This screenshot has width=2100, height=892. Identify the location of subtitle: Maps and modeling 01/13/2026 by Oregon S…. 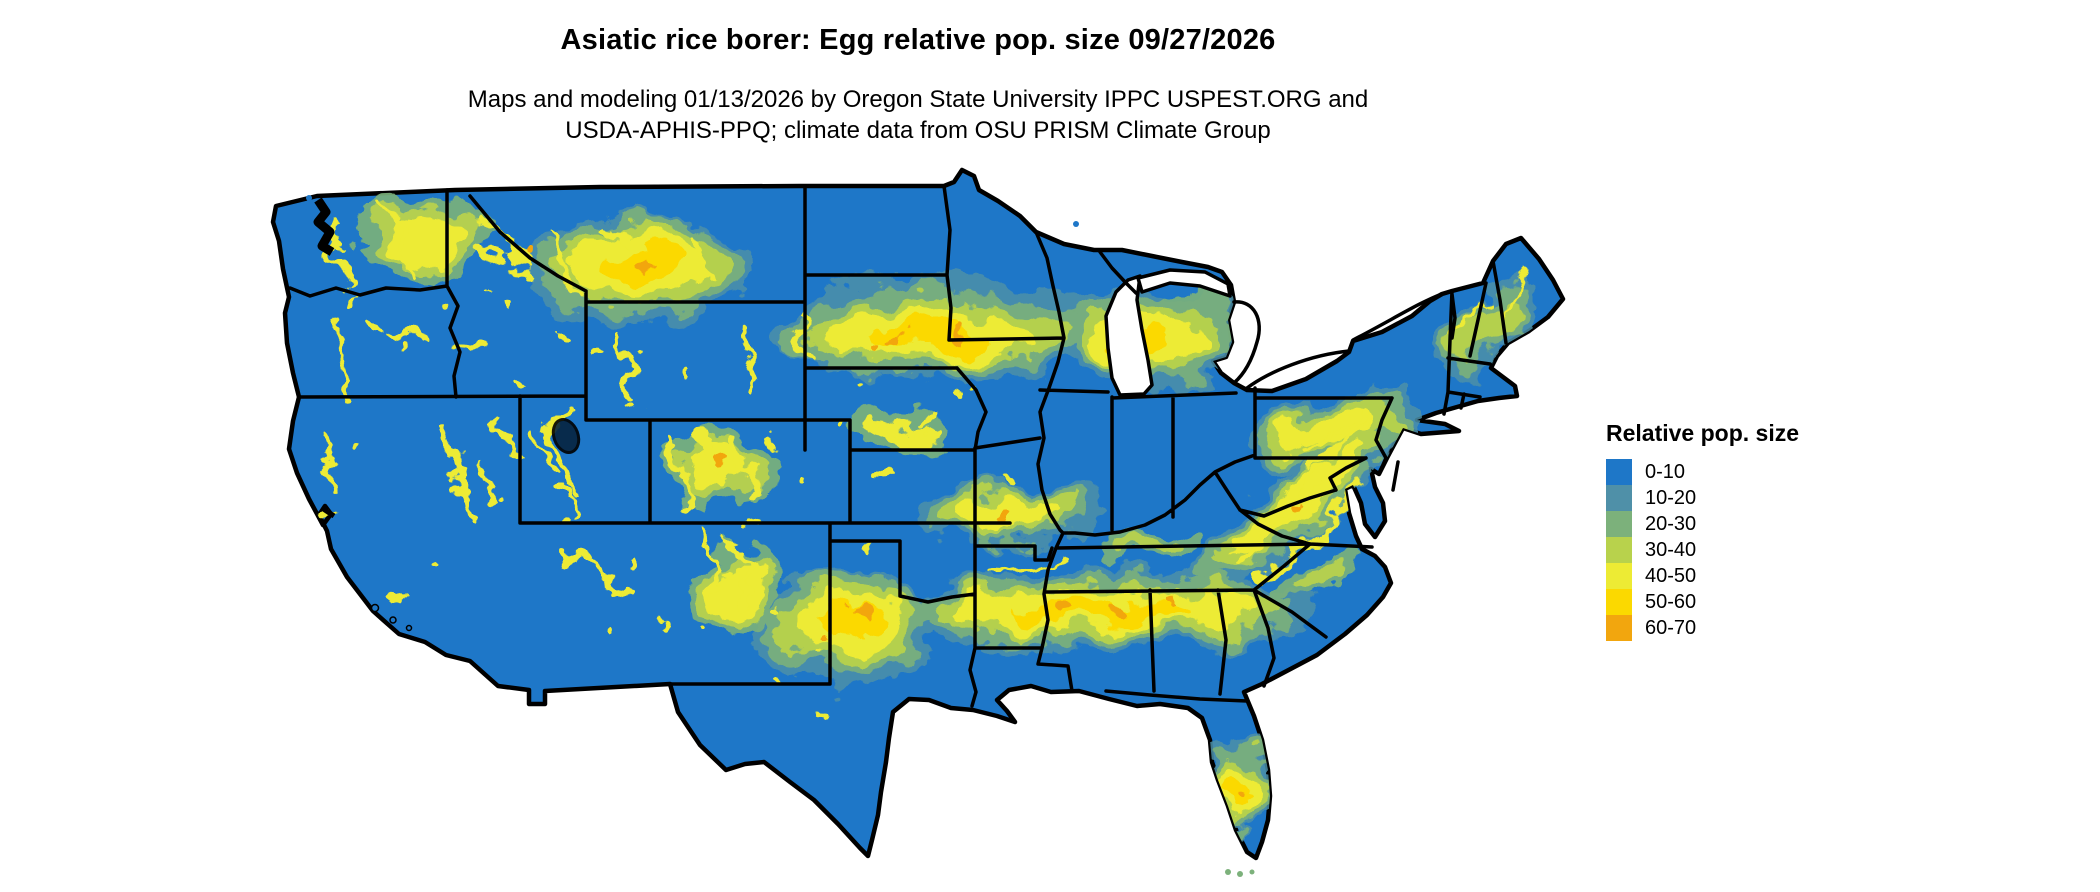
(918, 115).